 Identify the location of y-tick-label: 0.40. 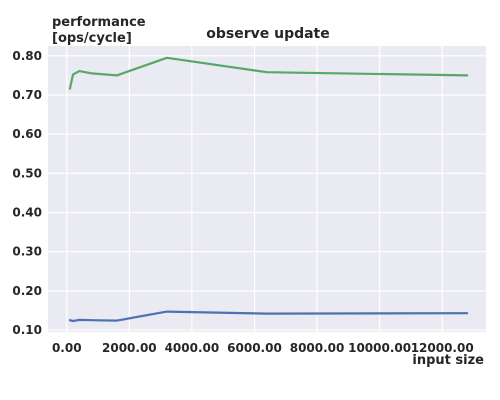
(27, 213).